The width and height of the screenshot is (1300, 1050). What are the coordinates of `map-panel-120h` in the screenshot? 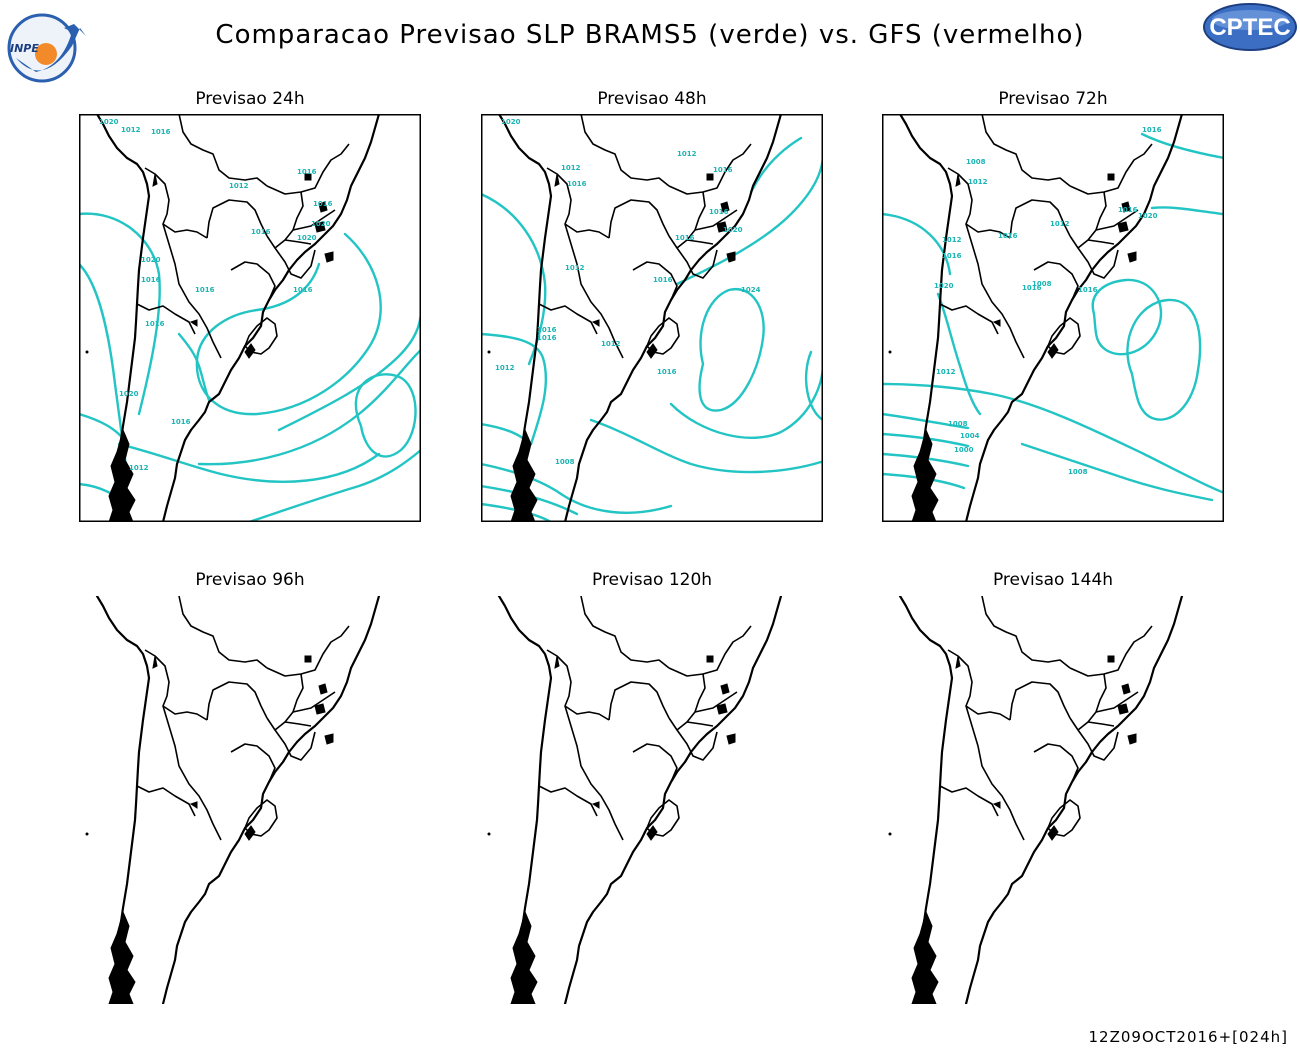 It's located at (652, 800).